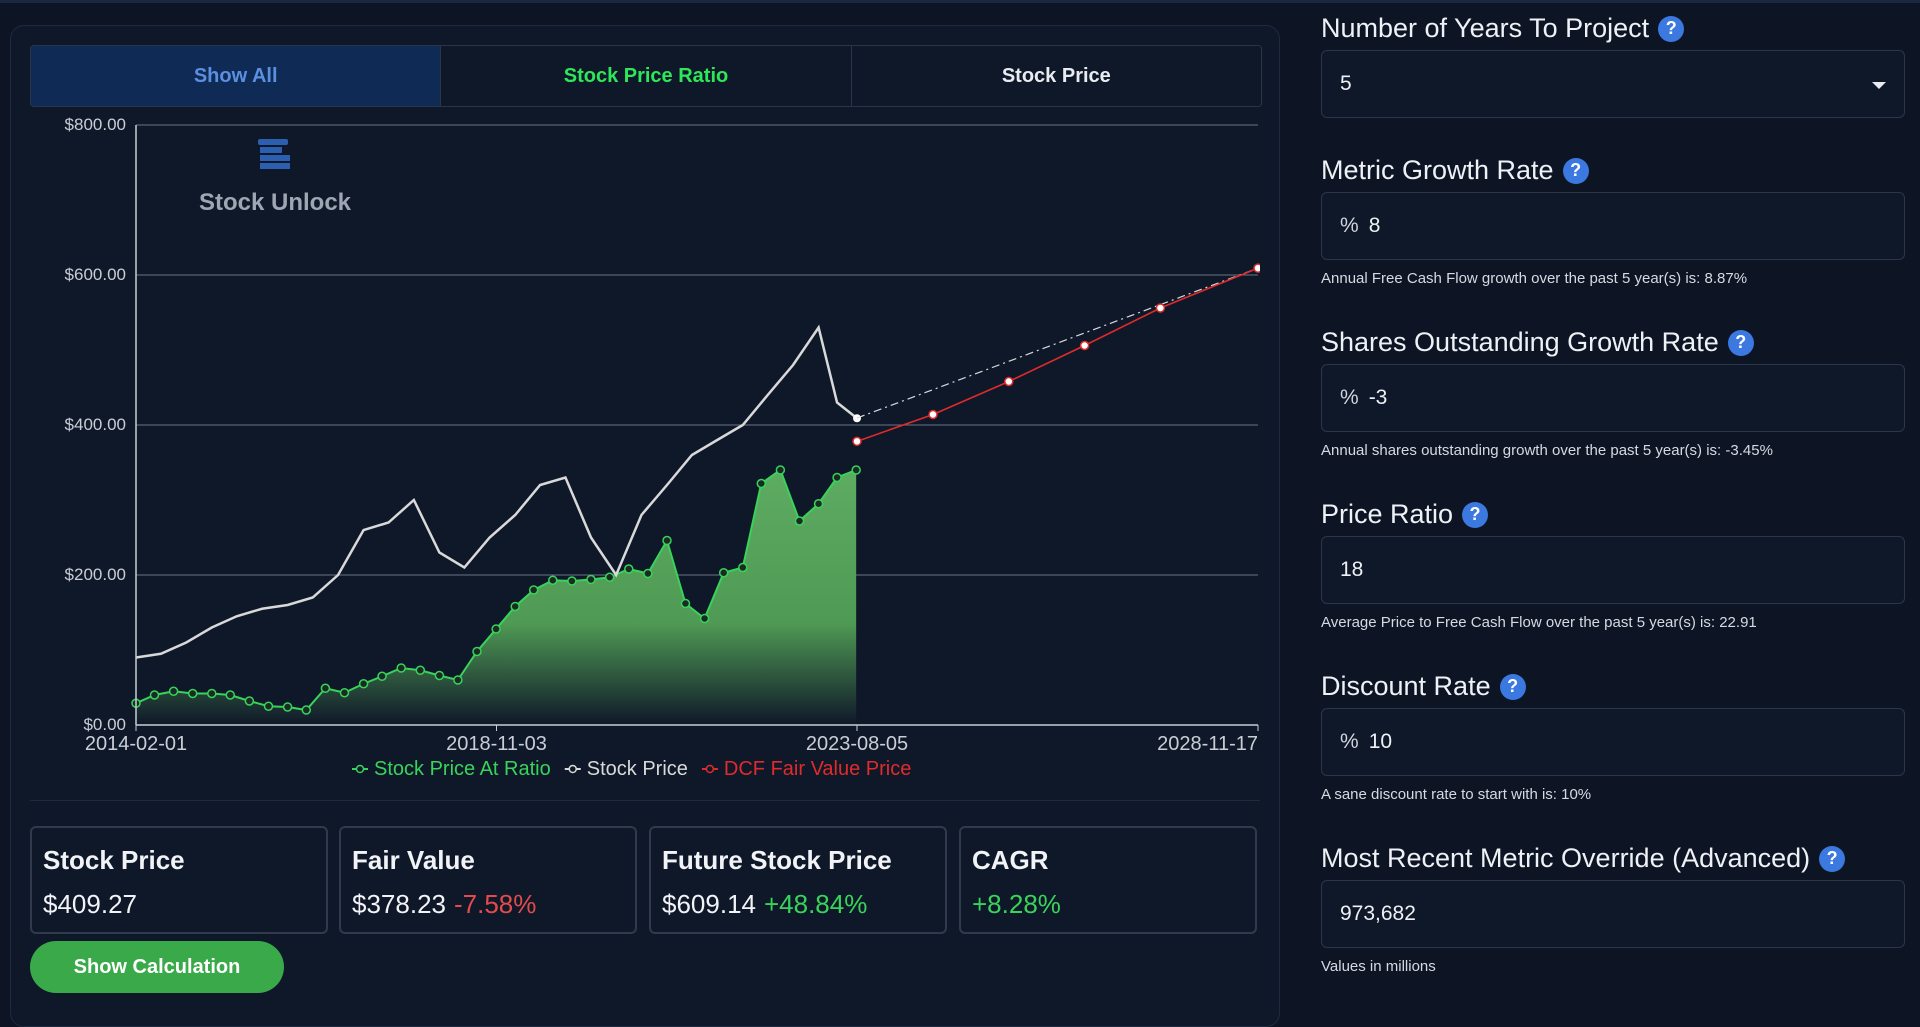 This screenshot has height=1027, width=1920. What do you see at coordinates (1455, 170) in the screenshot?
I see `metric-growth-label: Metric Growth Rate?` at bounding box center [1455, 170].